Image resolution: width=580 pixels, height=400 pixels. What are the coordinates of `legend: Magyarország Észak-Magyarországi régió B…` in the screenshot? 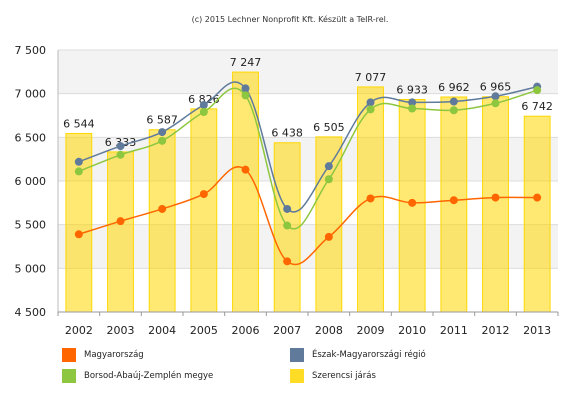 It's located at (312, 370).